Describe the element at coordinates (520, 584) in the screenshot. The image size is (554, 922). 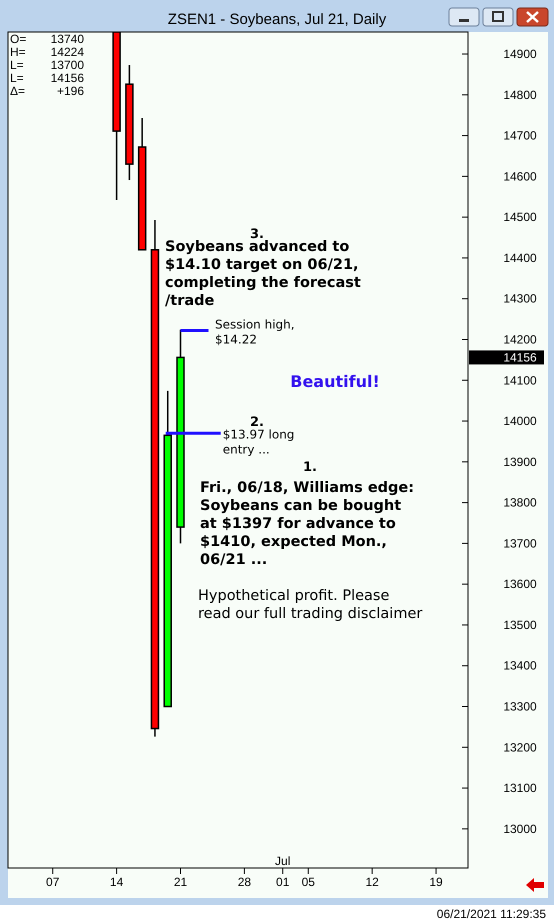
I see `y-tick-label: 13600` at that location.